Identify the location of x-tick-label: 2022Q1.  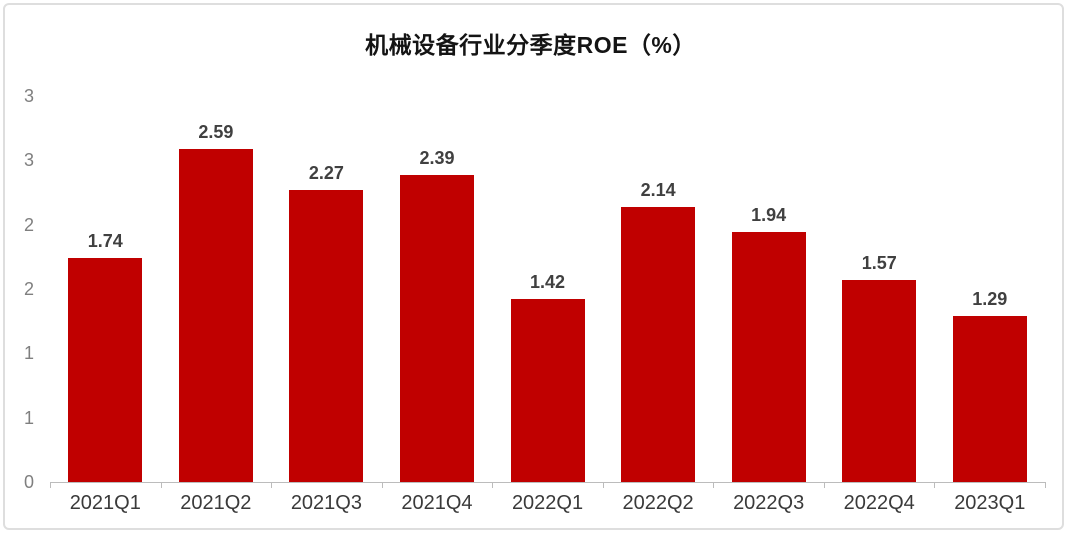
(547, 503).